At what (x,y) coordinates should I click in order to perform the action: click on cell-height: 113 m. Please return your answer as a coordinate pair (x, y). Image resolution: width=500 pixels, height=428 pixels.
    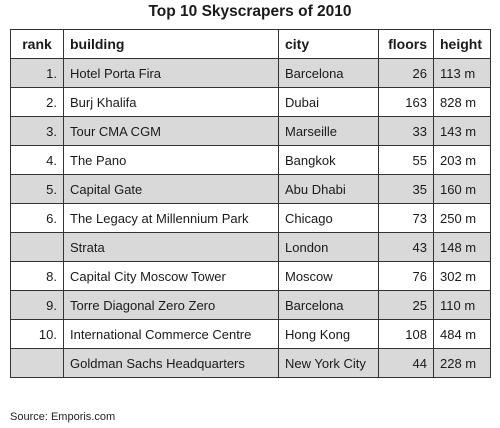
    Looking at the image, I should click on (462, 73).